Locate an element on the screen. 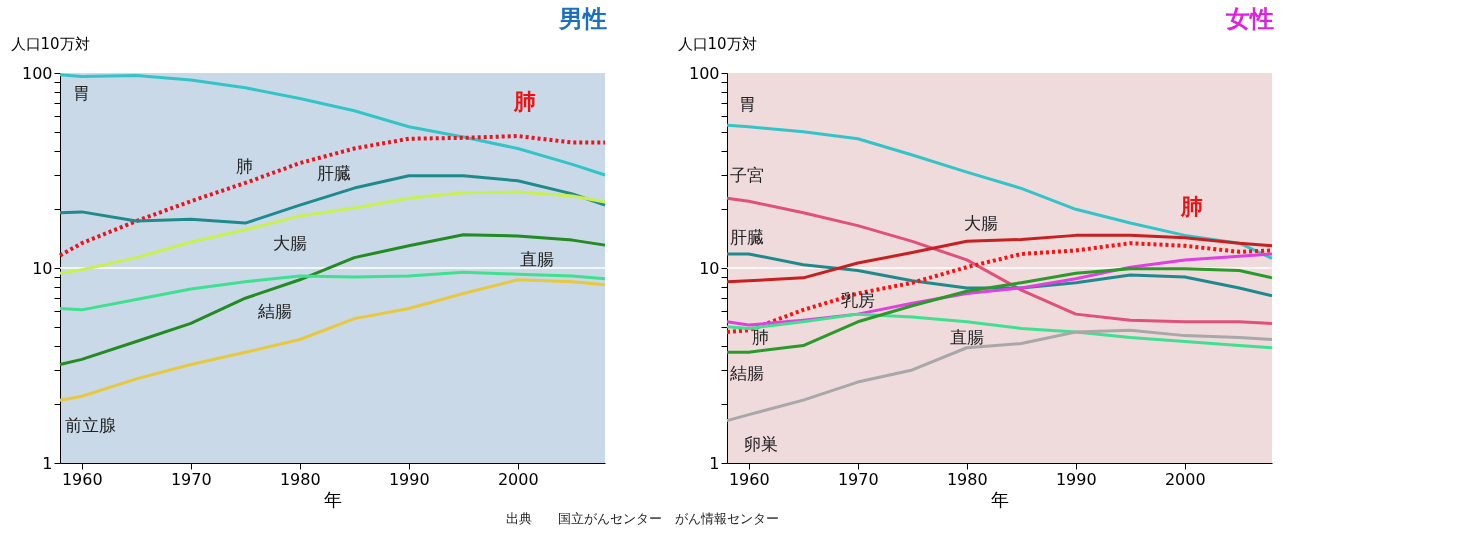 Image resolution: width=1459 pixels, height=533 pixels. source-note: 出典 国立がんセンター がん情報センター is located at coordinates (642, 518).